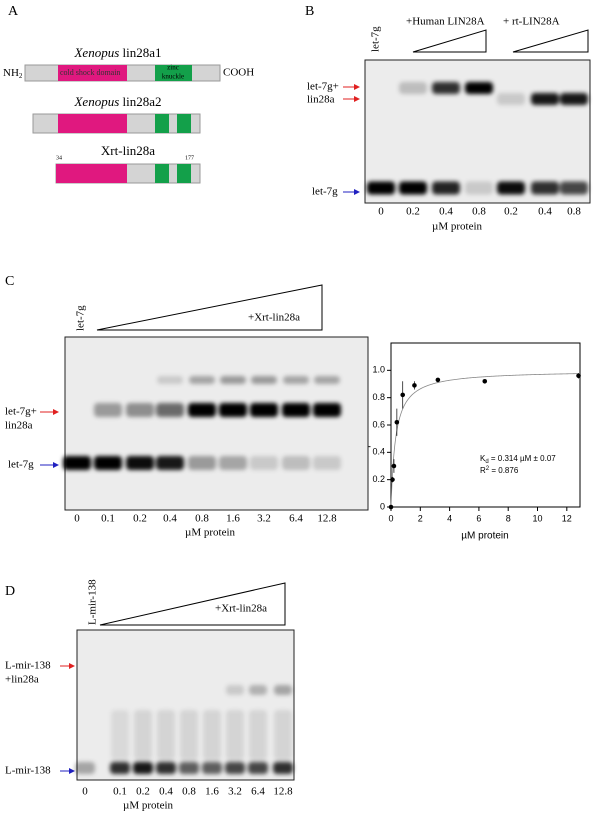 The height and width of the screenshot is (819, 602). I want to click on band-label: lin28a, so click(321, 100).